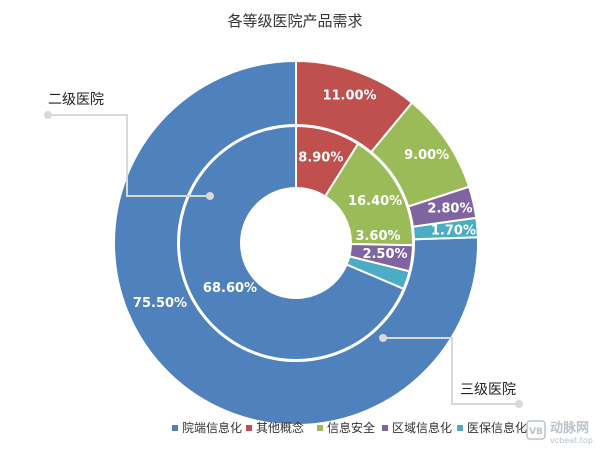 Image resolution: width=600 pixels, height=453 pixels. I want to click on legend-label-hospital-it: 院端信息化, so click(212, 427).